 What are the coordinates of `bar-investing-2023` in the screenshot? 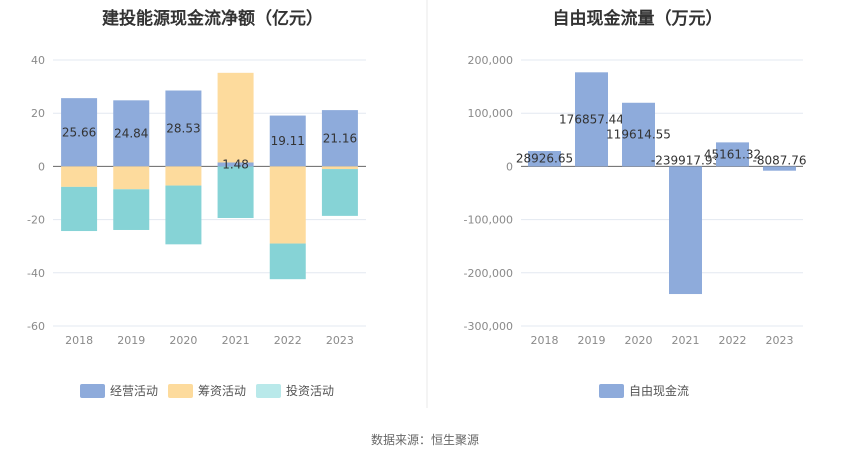 It's located at (339, 192).